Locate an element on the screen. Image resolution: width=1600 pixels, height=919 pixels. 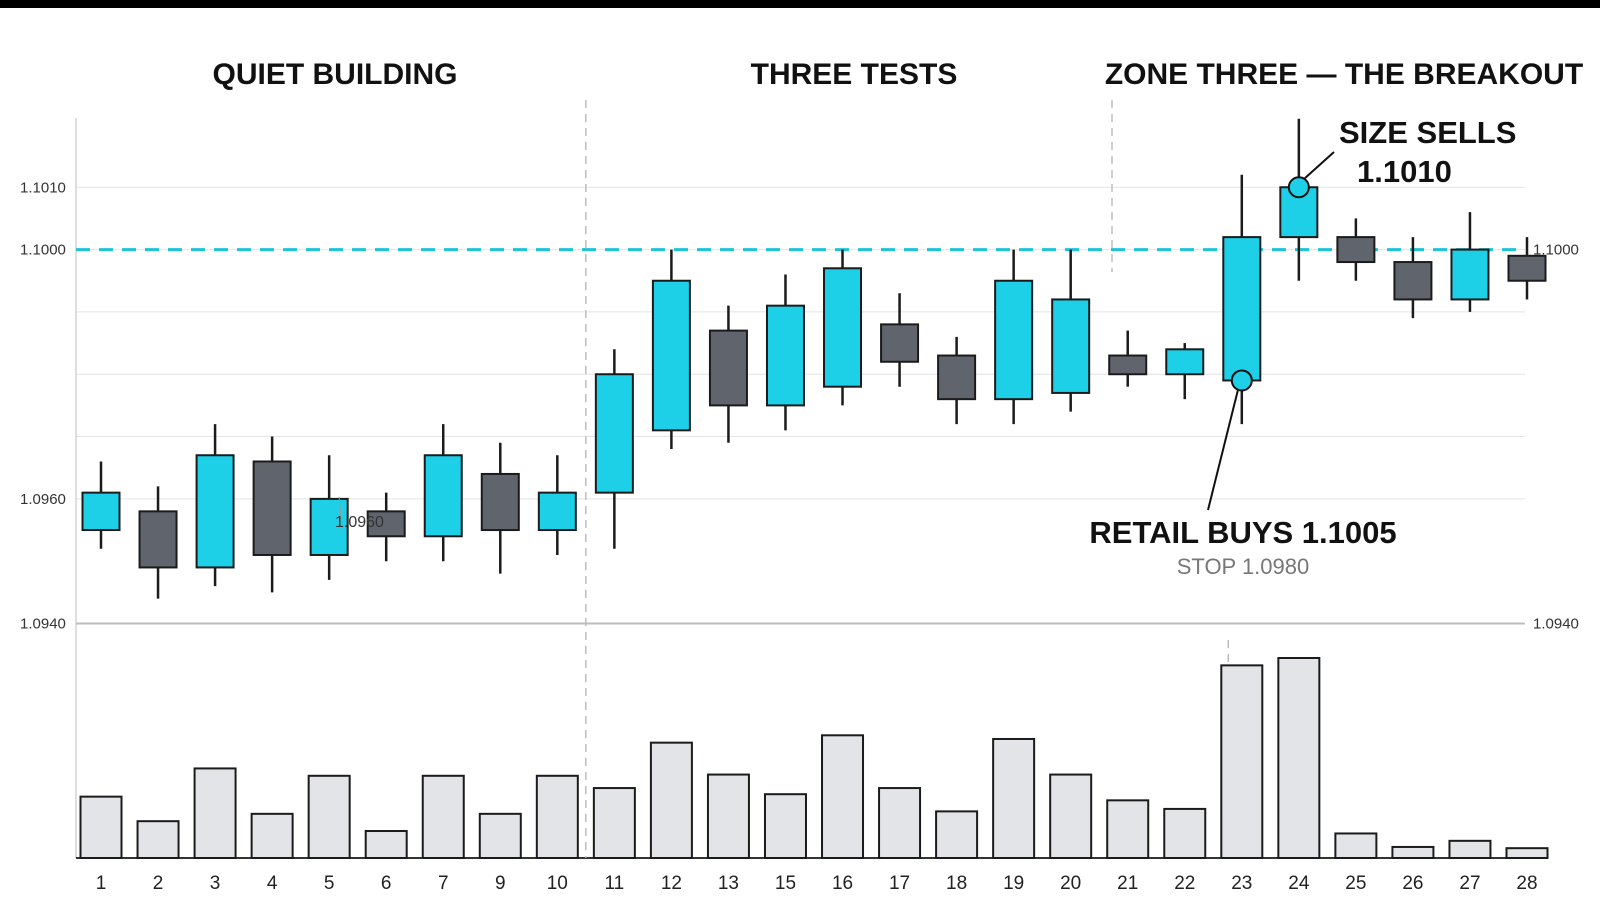
x-tick-label: 20 is located at coordinates (1070, 883).